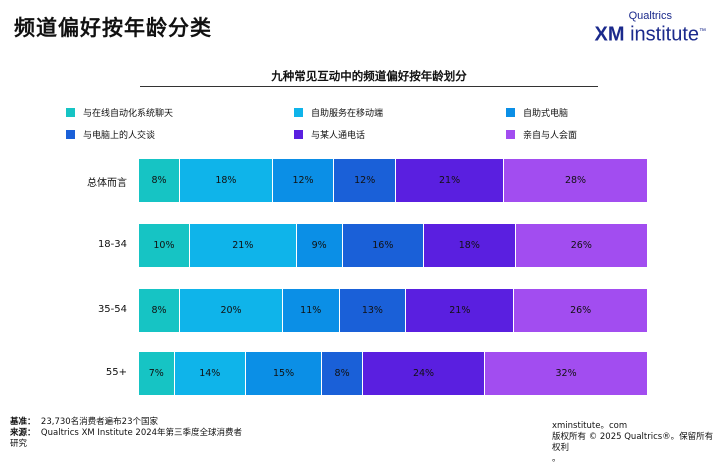 The image size is (720, 465). I want to click on brand-tm: ™, so click(702, 31).